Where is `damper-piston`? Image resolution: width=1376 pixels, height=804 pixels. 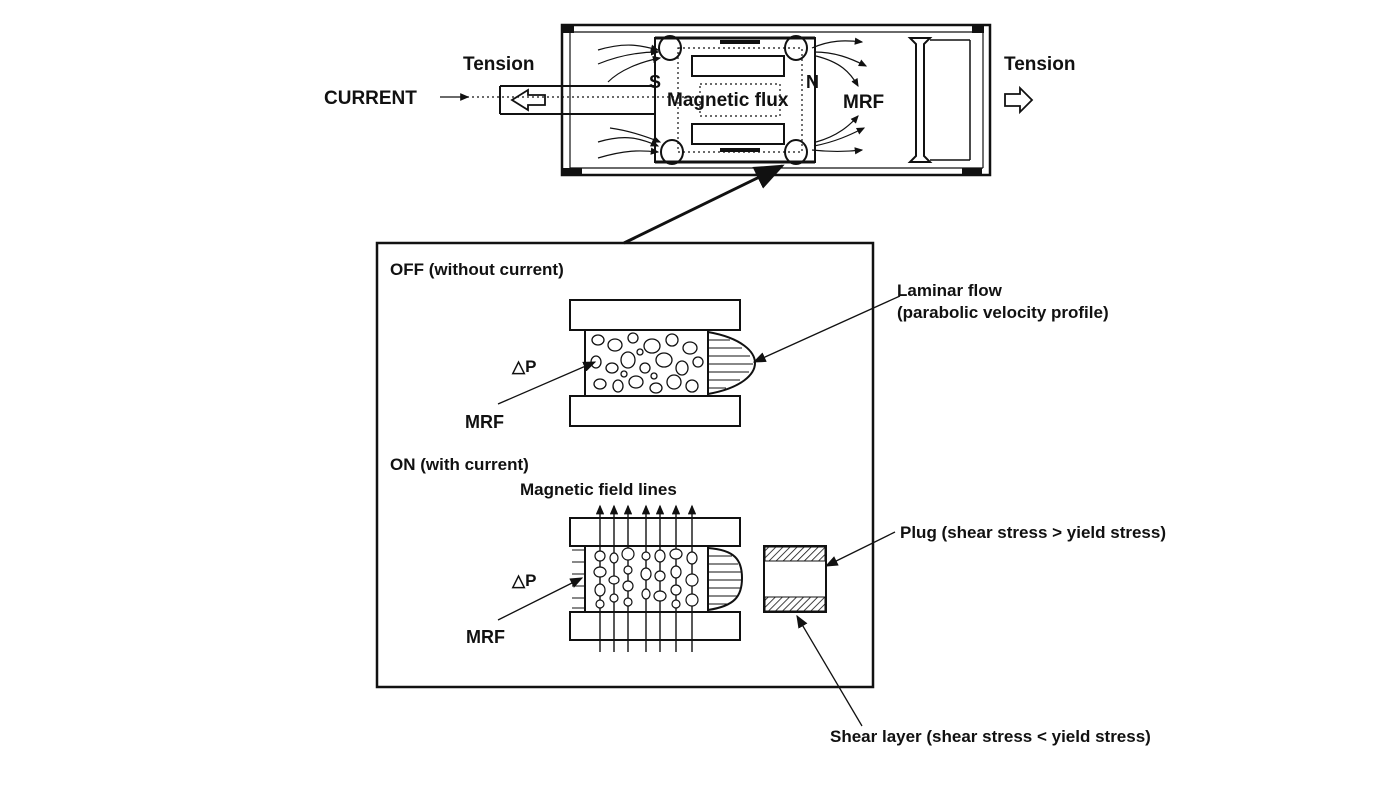 damper-piston is located at coordinates (735, 100).